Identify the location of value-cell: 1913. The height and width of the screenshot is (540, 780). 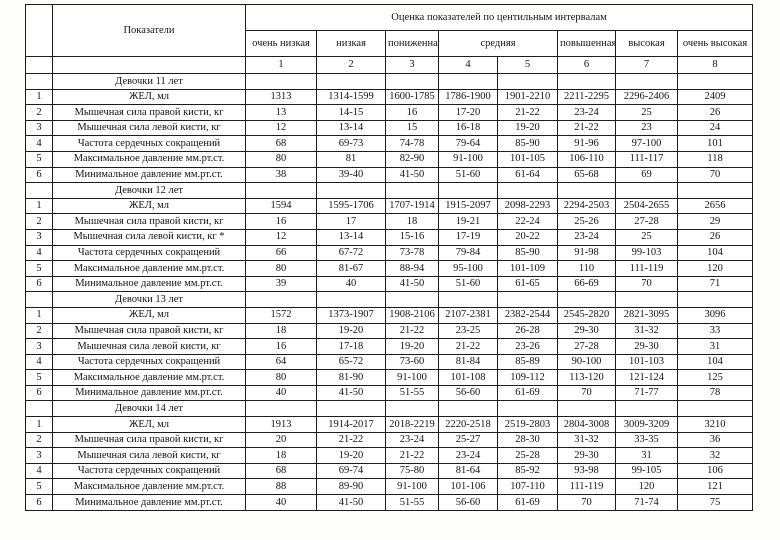
(281, 424).